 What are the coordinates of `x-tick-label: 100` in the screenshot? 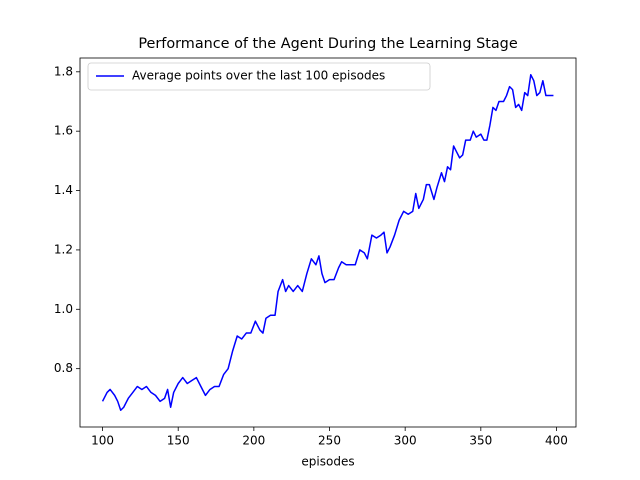 It's located at (102, 441).